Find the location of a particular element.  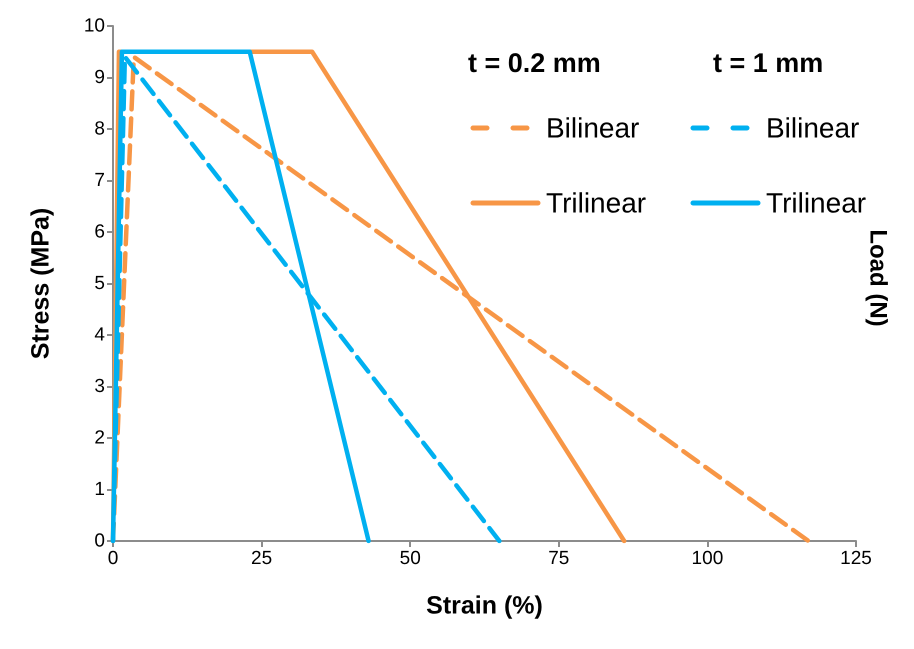

x-tick-label: 0 is located at coordinates (113, 558).